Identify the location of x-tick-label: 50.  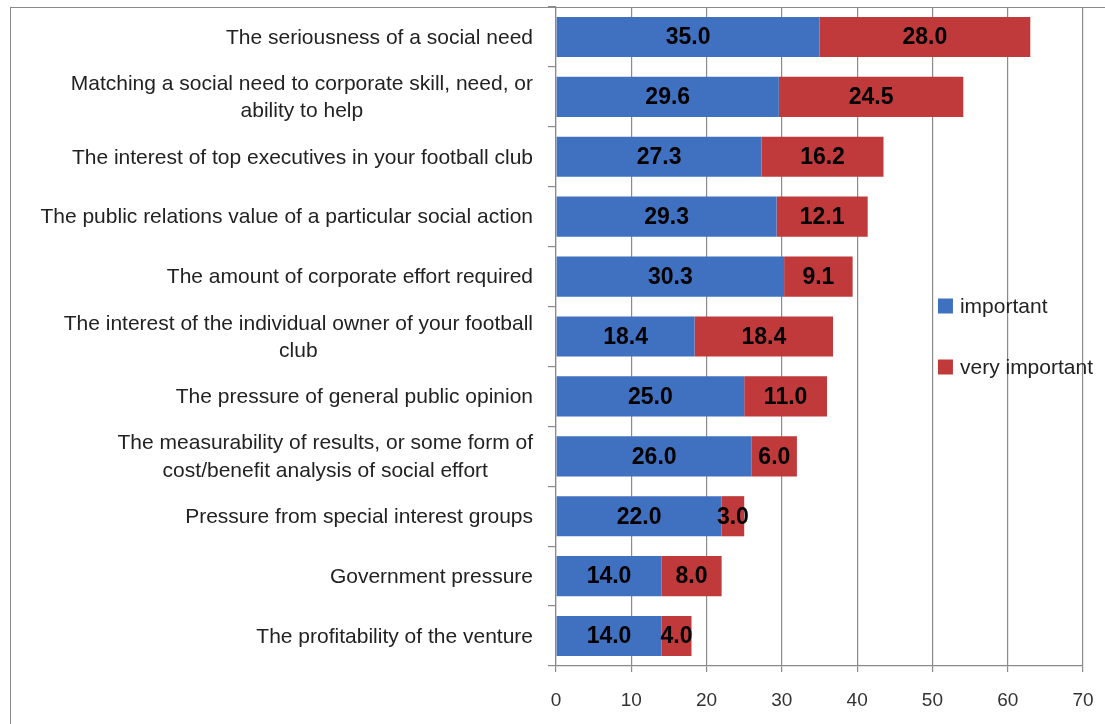
(932, 699).